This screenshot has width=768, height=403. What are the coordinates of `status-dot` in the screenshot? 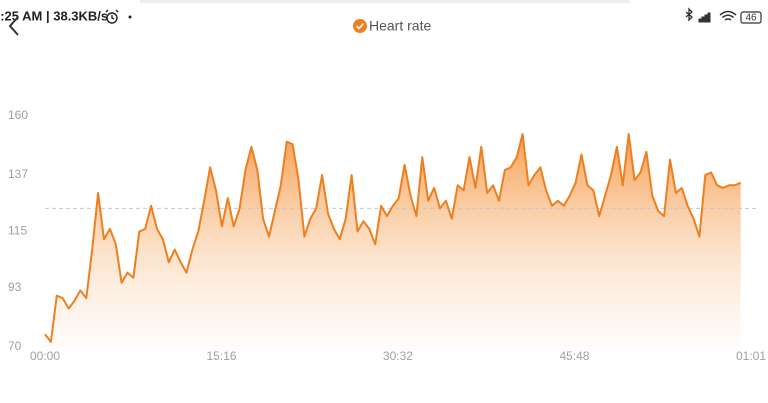 It's located at (130, 17).